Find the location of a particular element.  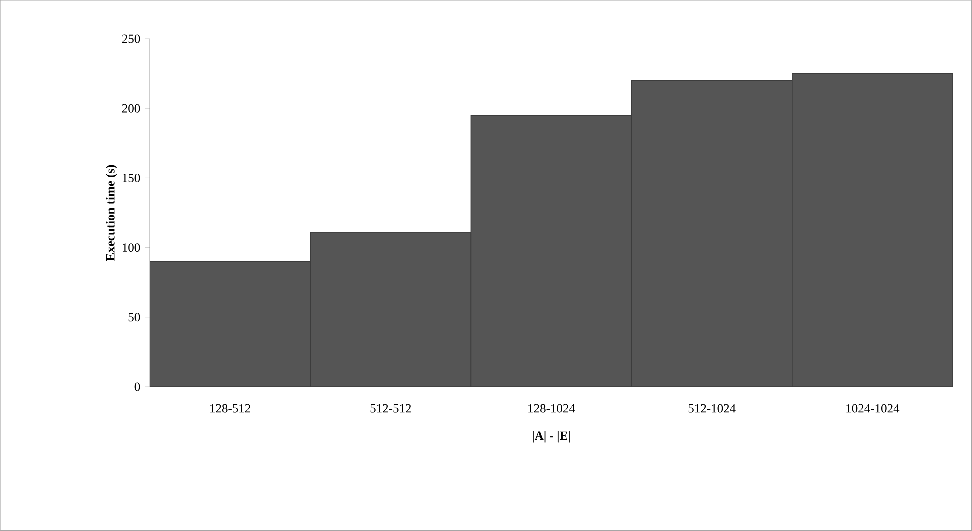

y-tick-label: 250 is located at coordinates (131, 39).